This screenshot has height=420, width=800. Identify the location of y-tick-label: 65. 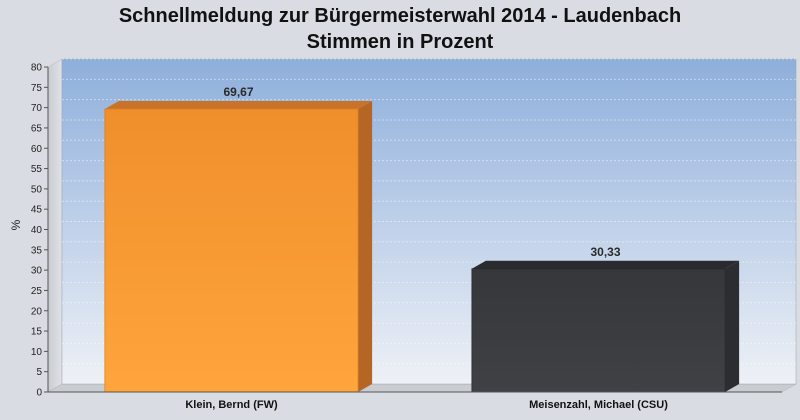
(37, 128).